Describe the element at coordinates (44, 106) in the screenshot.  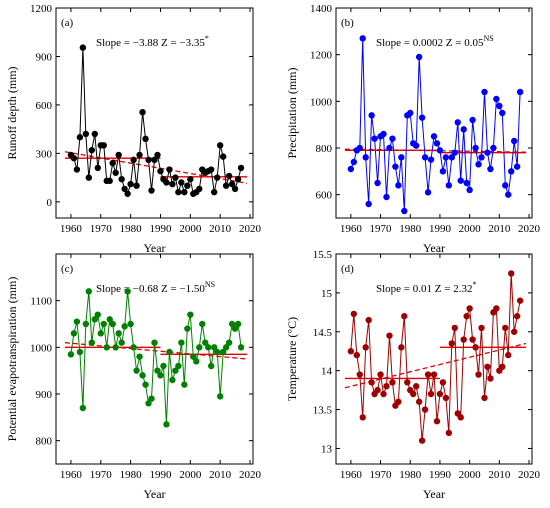
I see `y-tick-label: 600` at that location.